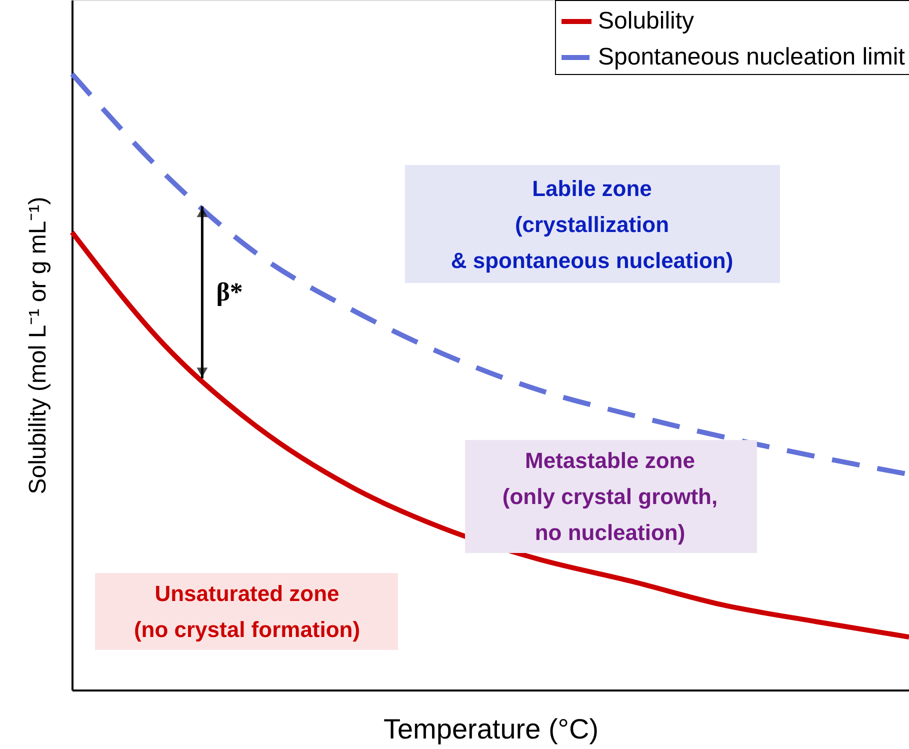 Image resolution: width=909 pixels, height=749 pixels. What do you see at coordinates (247, 611) in the screenshot?
I see `annotation: Unsaturated zone (no crystal formation)` at bounding box center [247, 611].